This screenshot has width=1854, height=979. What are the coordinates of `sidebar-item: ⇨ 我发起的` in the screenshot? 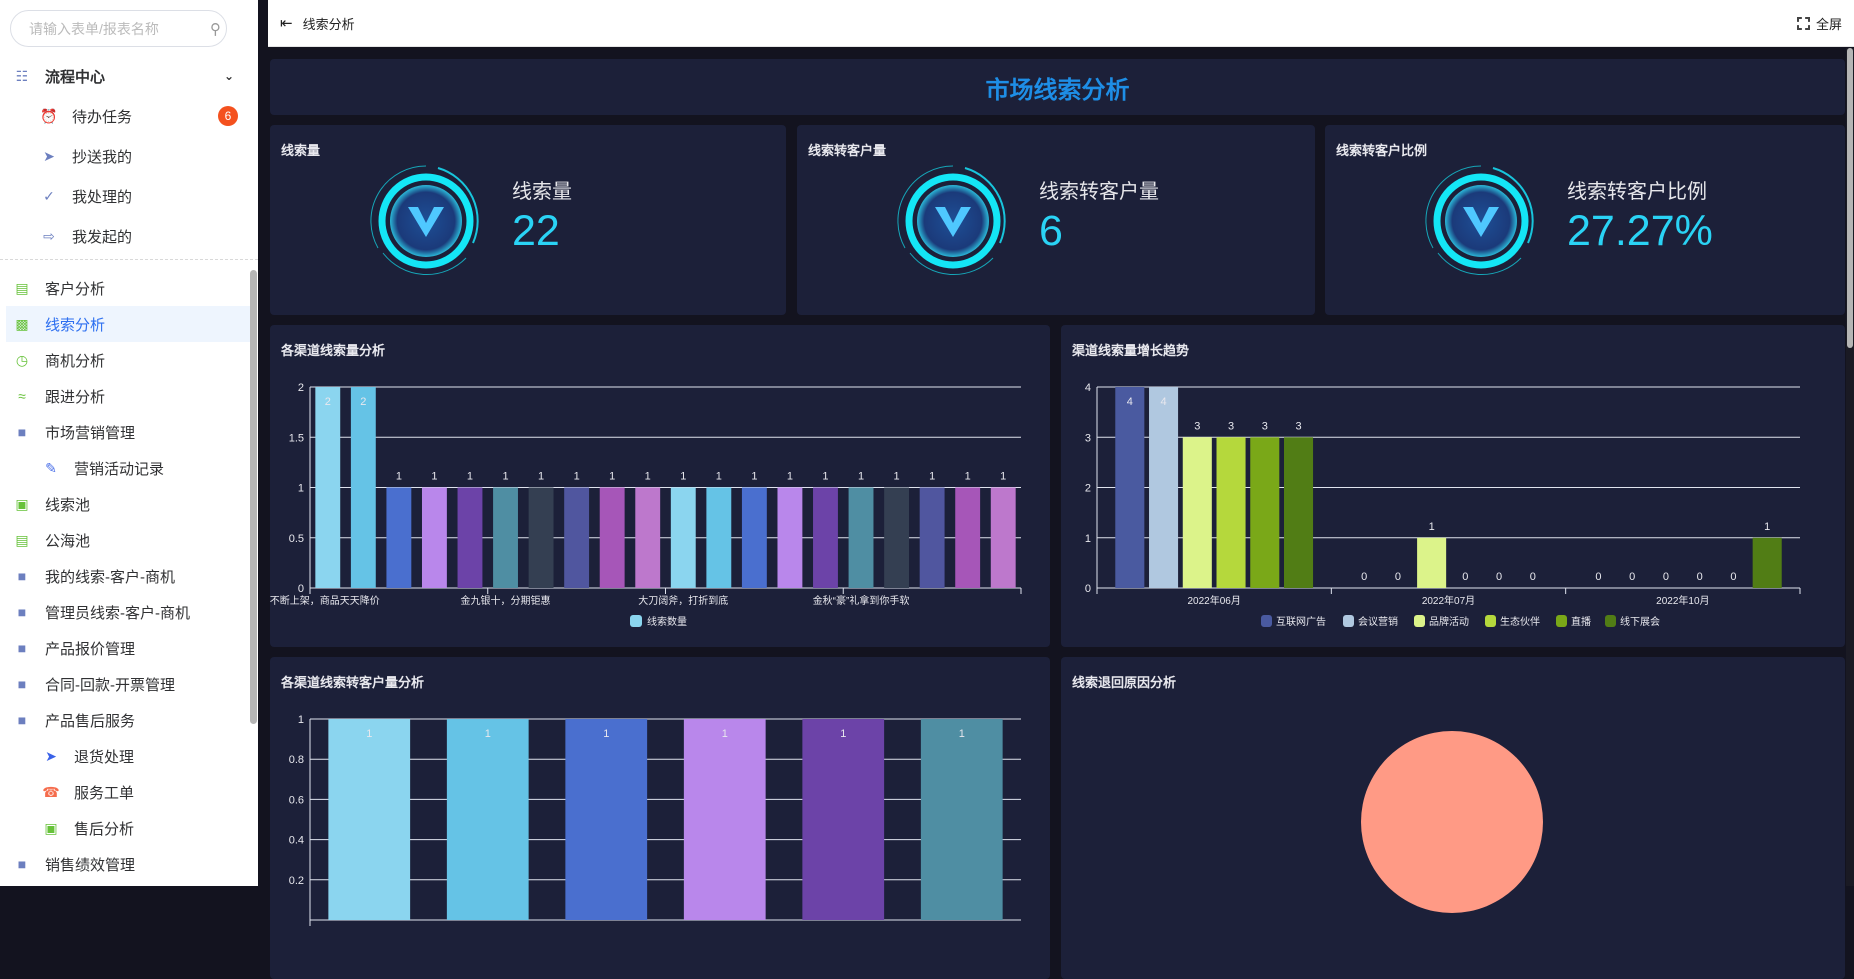 It's located at (125, 236).